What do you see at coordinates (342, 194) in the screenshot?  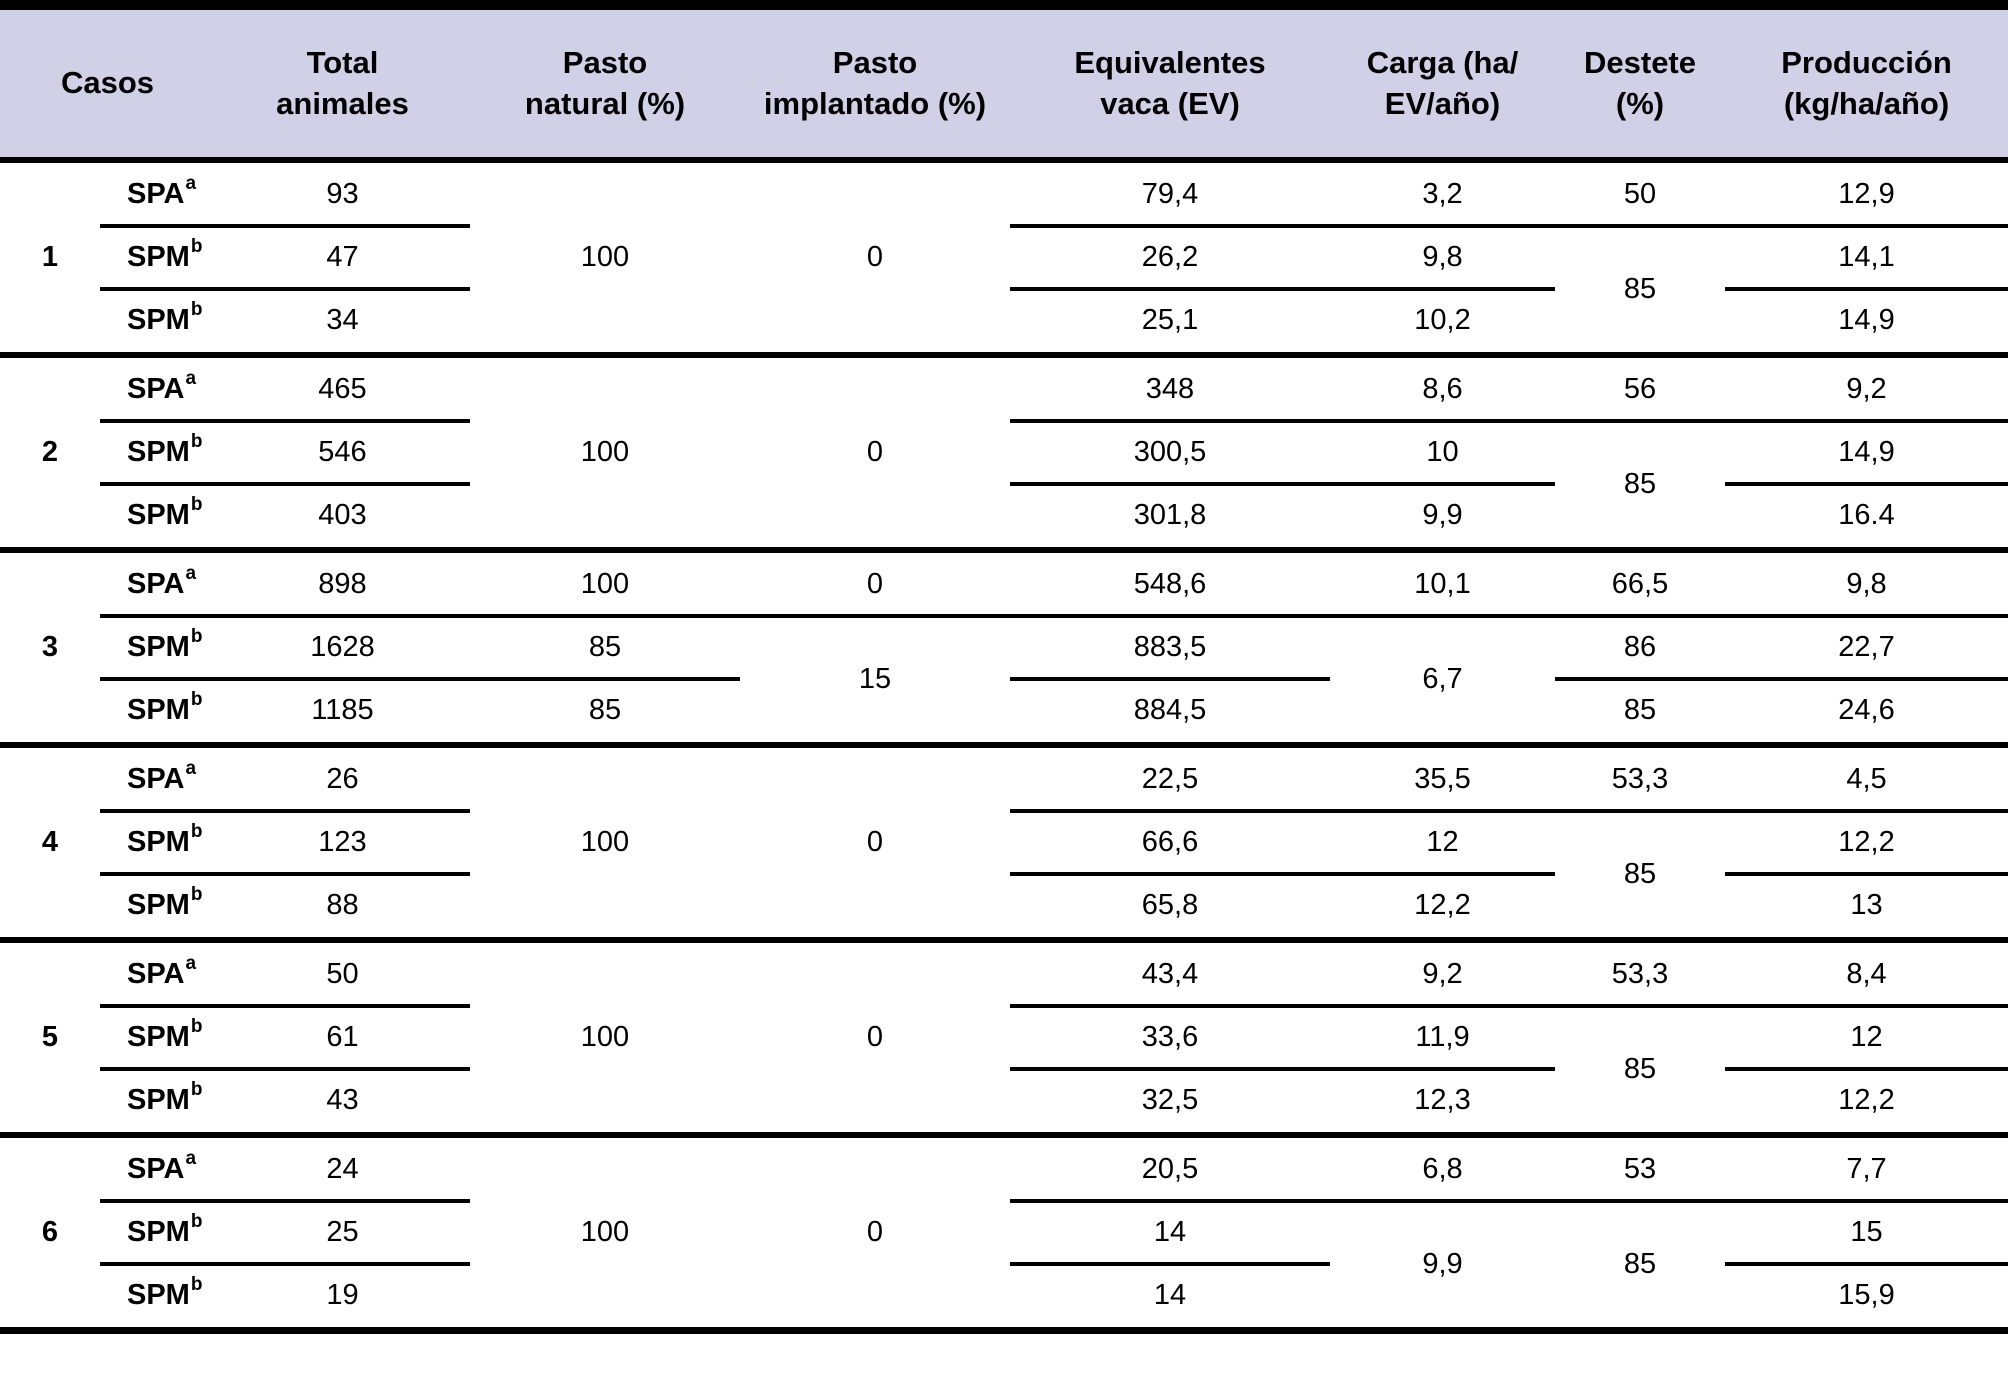 I see `cell-total: 93` at bounding box center [342, 194].